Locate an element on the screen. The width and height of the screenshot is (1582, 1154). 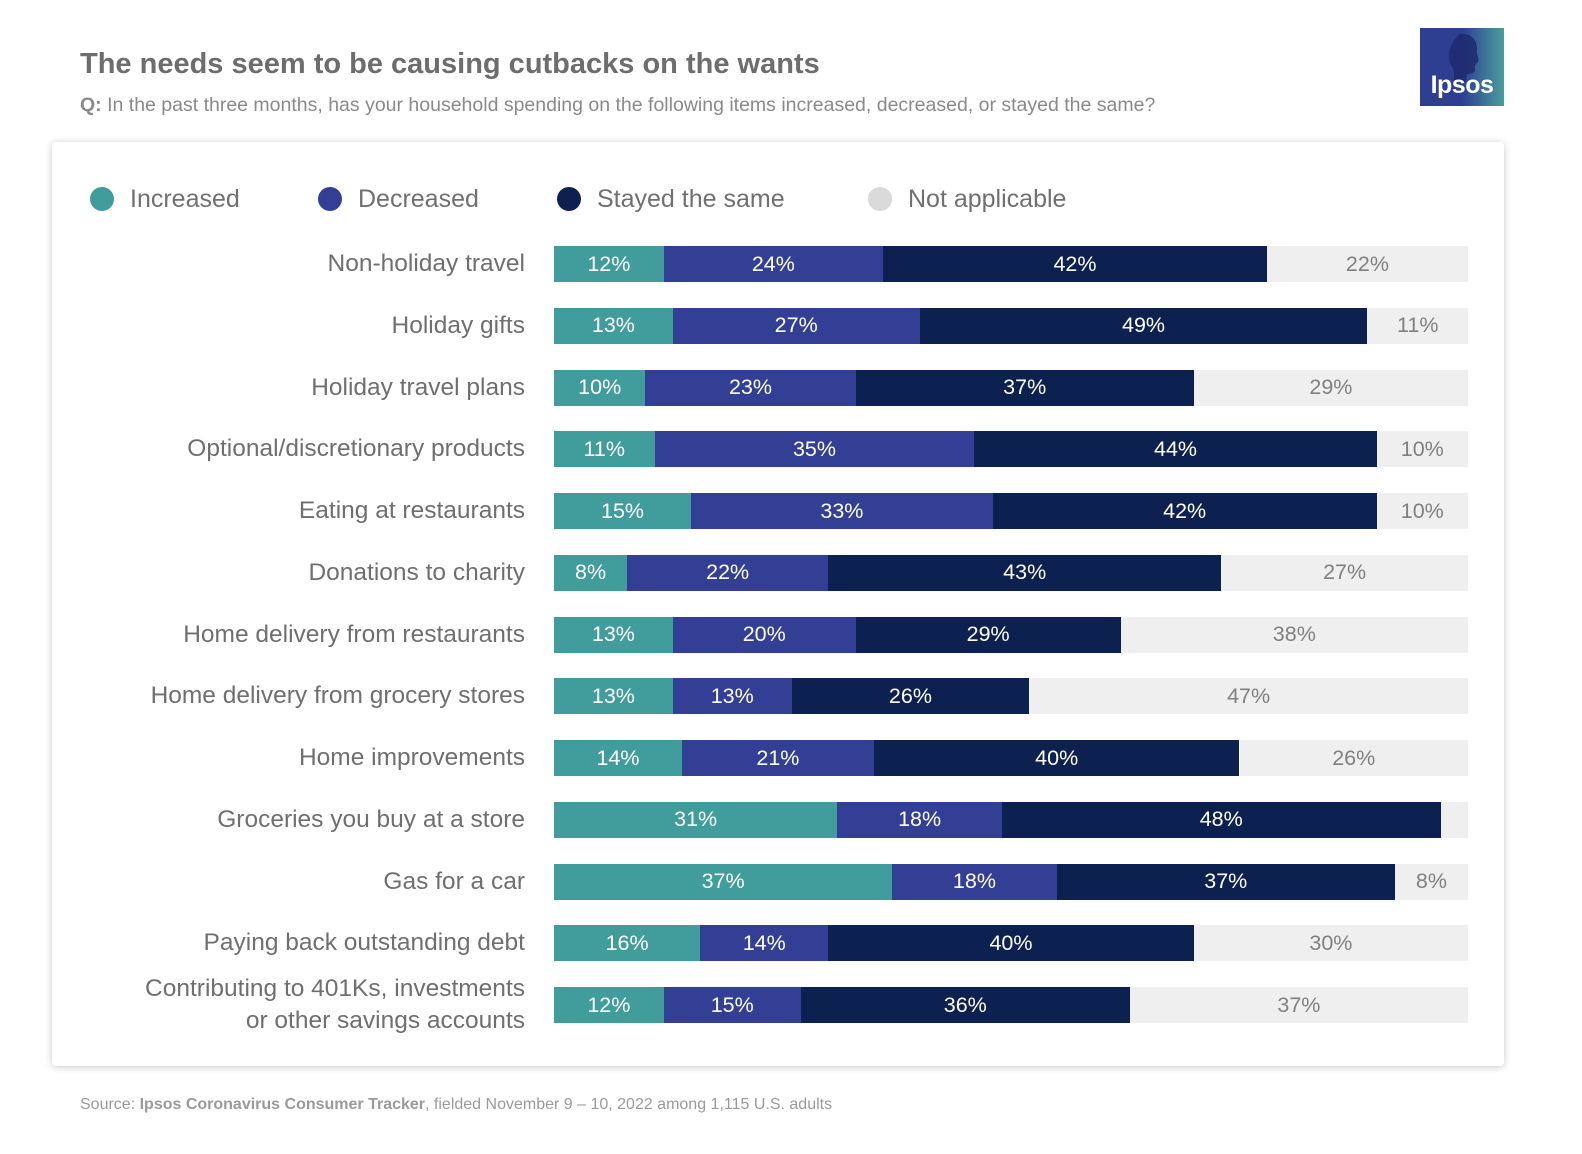
category-label: Holiday gifts is located at coordinates (458, 325).